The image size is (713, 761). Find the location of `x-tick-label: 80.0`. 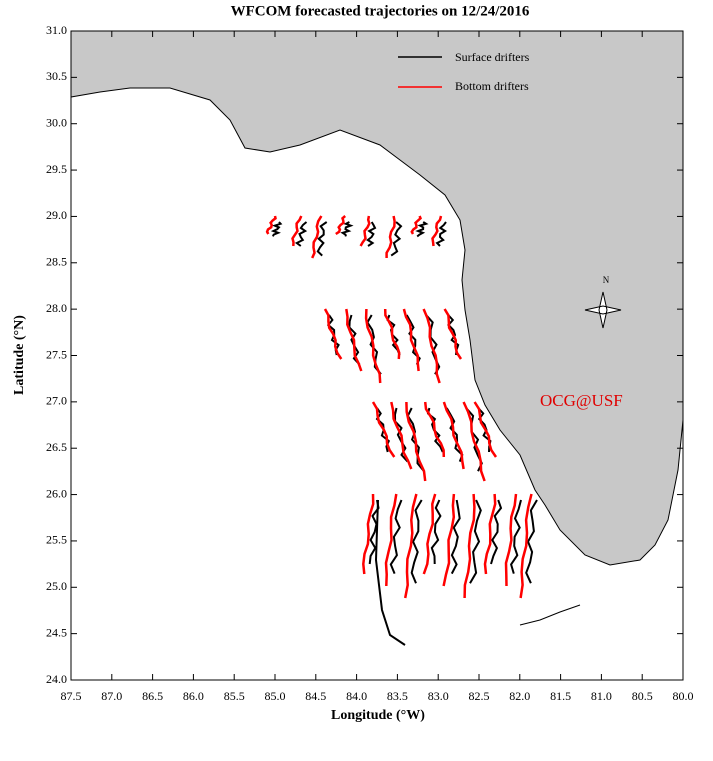

x-tick-label: 80.0 is located at coordinates (683, 696).